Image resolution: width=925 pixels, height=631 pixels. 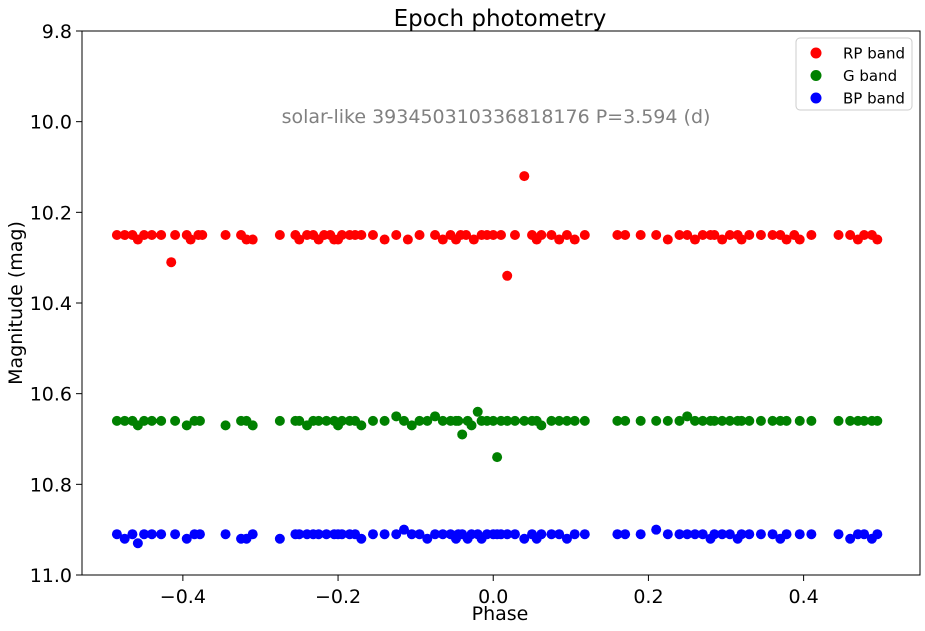 I want to click on x-tick-label: 0.4, so click(x=804, y=597).